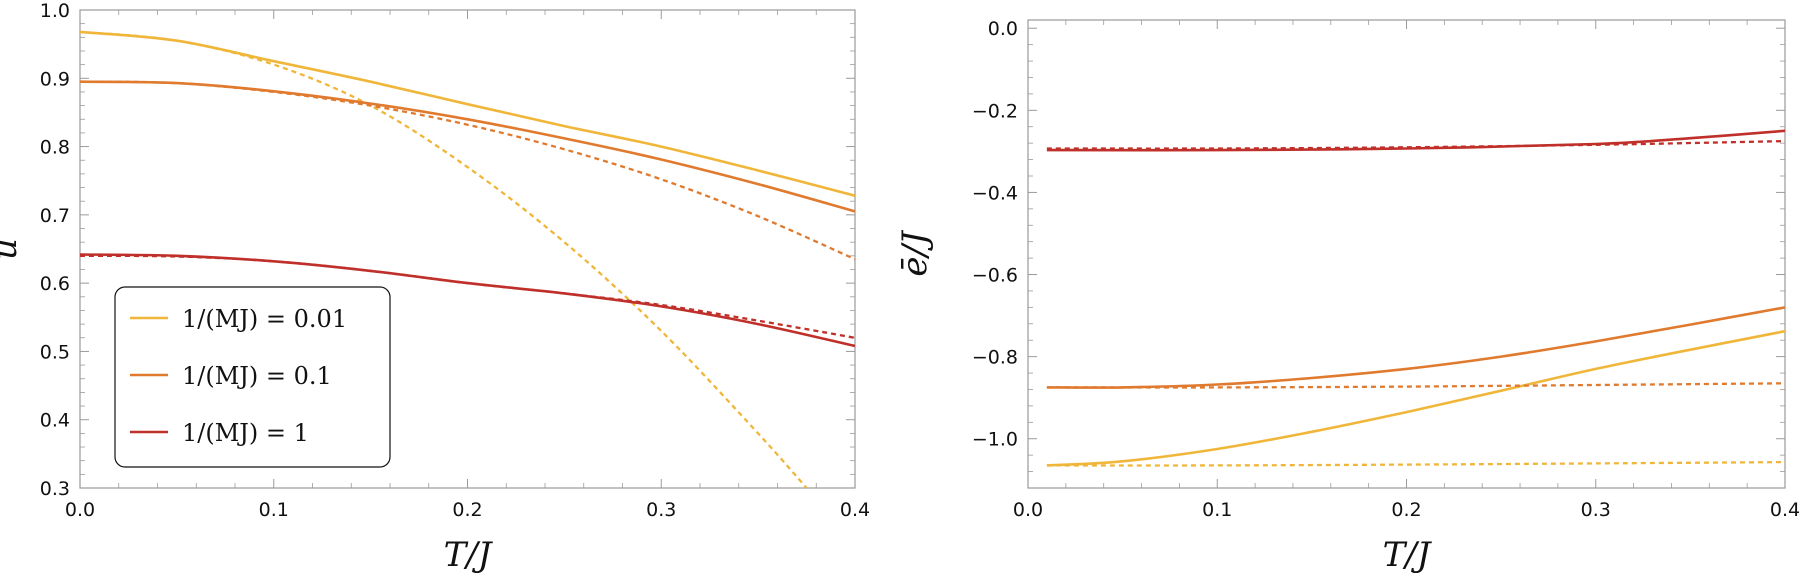 The width and height of the screenshot is (1800, 577). Describe the element at coordinates (12, 249) in the screenshot. I see `y-axis-label: u` at that location.